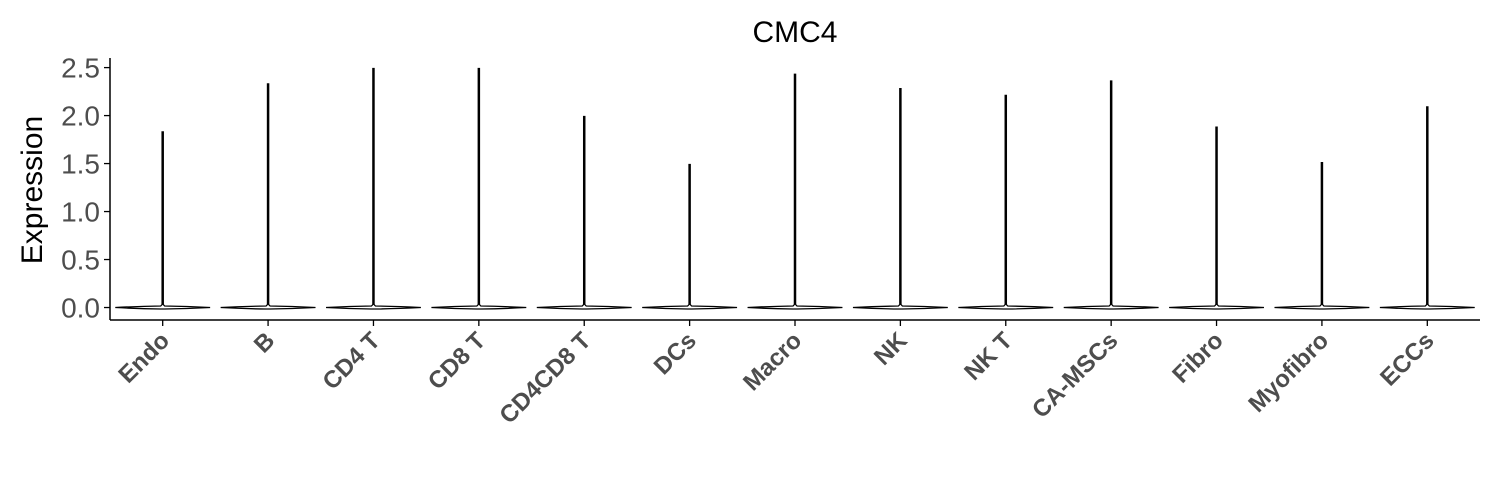 The height and width of the screenshot is (500, 1500). What do you see at coordinates (891, 349) in the screenshot?
I see `x-tick-label: NK` at bounding box center [891, 349].